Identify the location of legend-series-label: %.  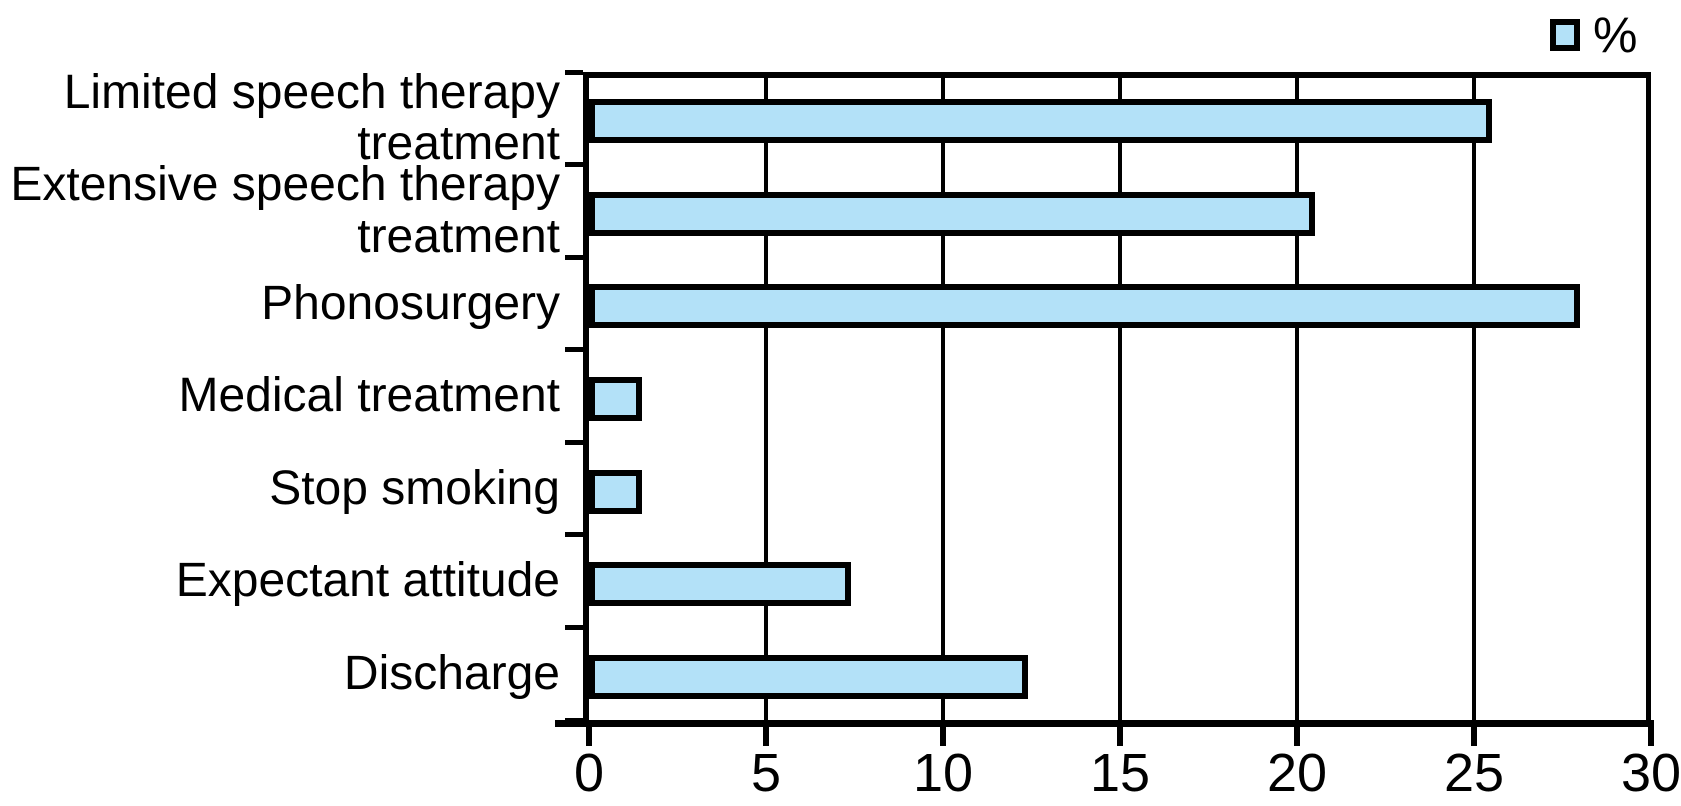
(1615, 35).